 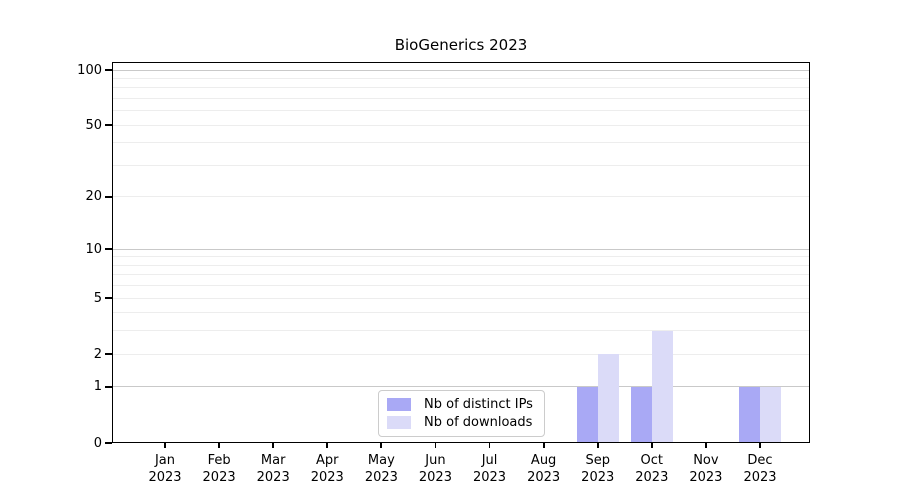 What do you see at coordinates (760, 469) in the screenshot?
I see `x-tick-label: Dec 2023` at bounding box center [760, 469].